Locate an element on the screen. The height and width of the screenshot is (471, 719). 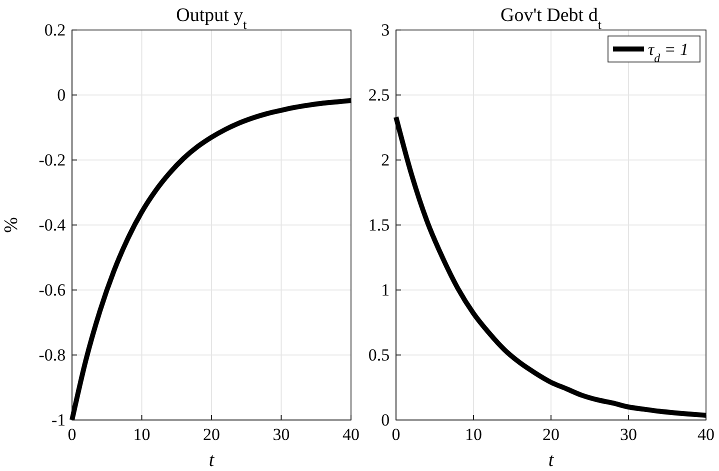
y-tick-label: 3 is located at coordinates (385, 30).